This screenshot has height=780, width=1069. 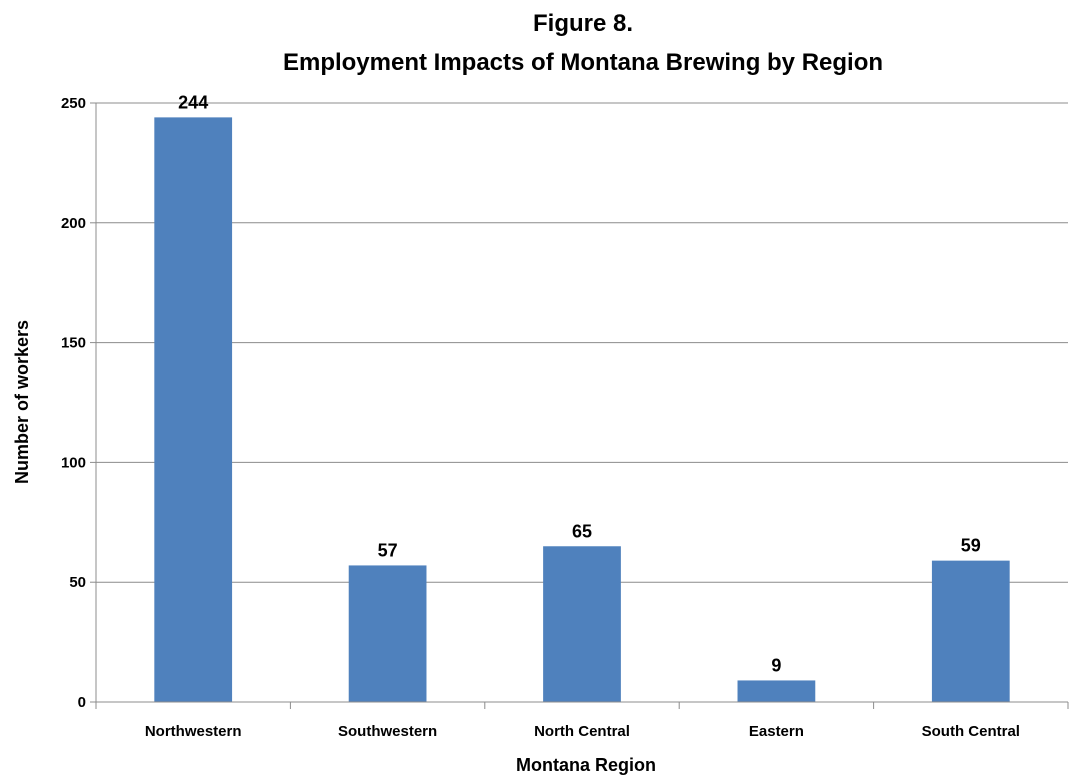 What do you see at coordinates (78, 403) in the screenshot?
I see `y-axis-ticks: 0 50 100 150 200 250` at bounding box center [78, 403].